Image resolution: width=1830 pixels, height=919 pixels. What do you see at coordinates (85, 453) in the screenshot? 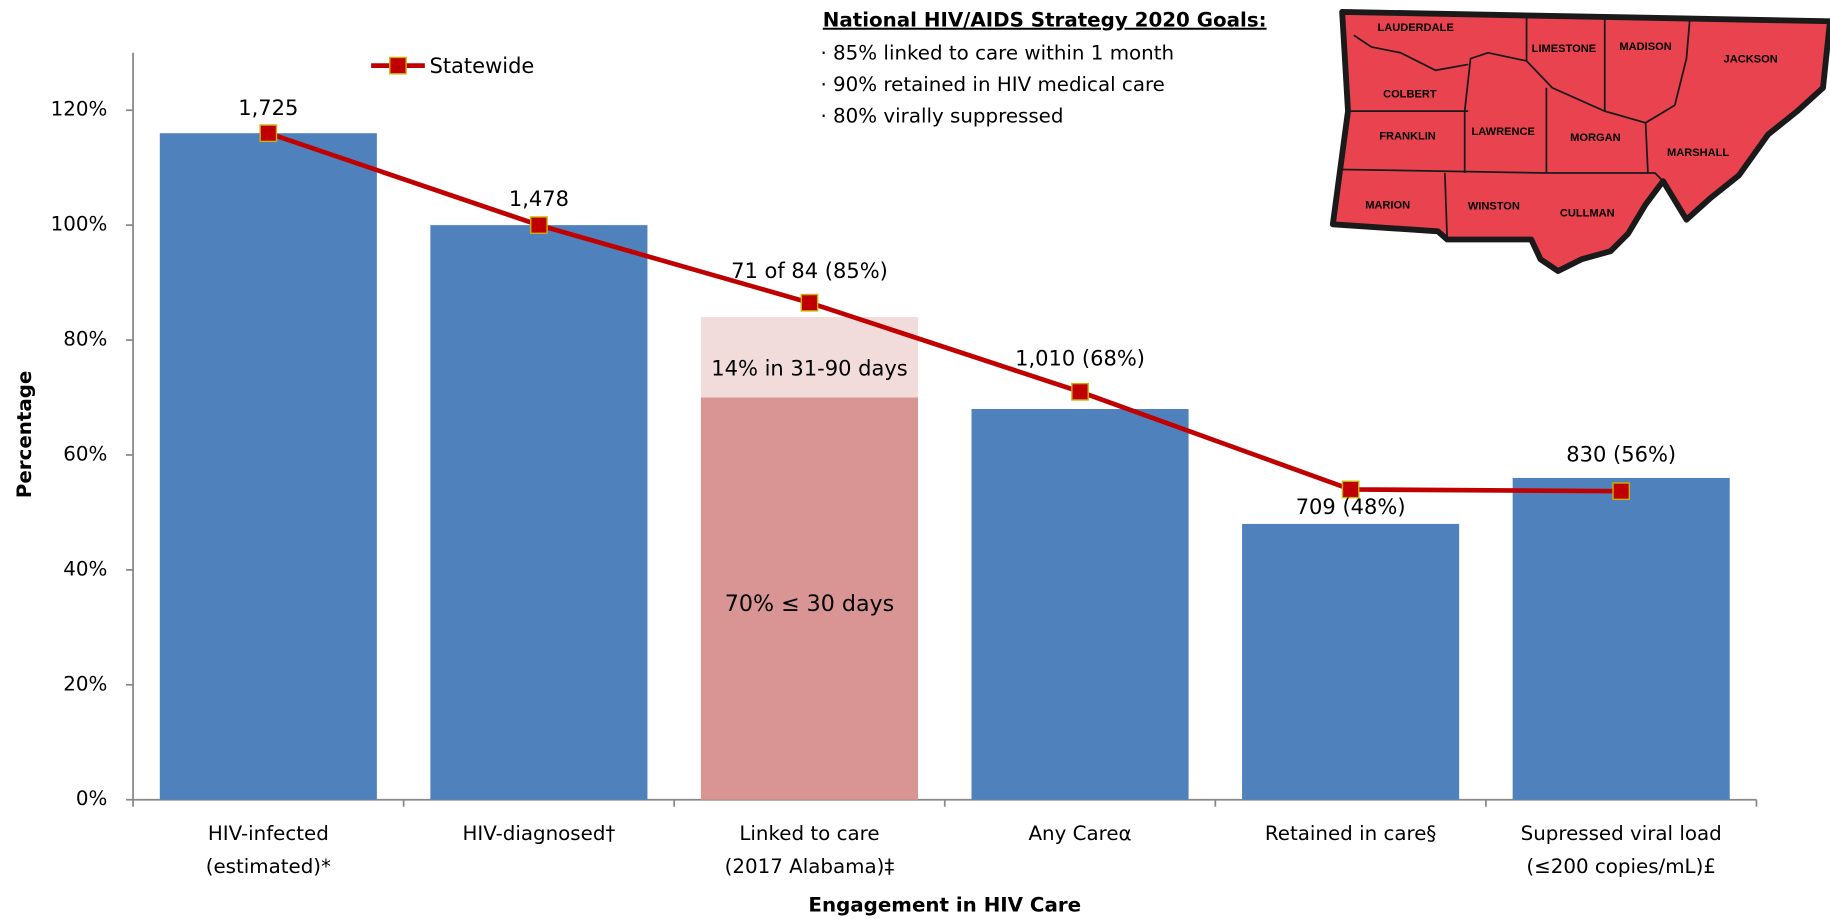
I see `y-tick-label: 60%` at bounding box center [85, 453].